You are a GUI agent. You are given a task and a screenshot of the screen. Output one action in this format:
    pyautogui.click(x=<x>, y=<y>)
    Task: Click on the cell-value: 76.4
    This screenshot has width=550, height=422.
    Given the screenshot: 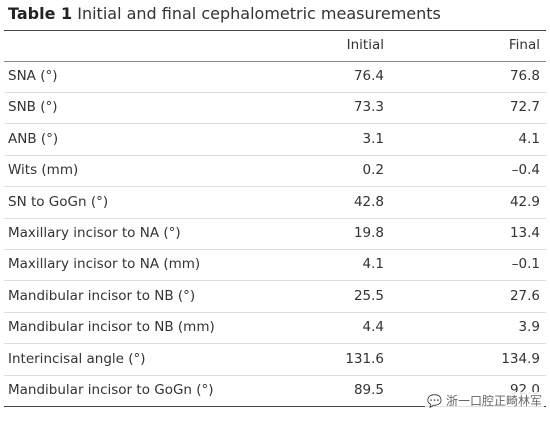 What is the action you would take?
    pyautogui.click(x=368, y=76)
    